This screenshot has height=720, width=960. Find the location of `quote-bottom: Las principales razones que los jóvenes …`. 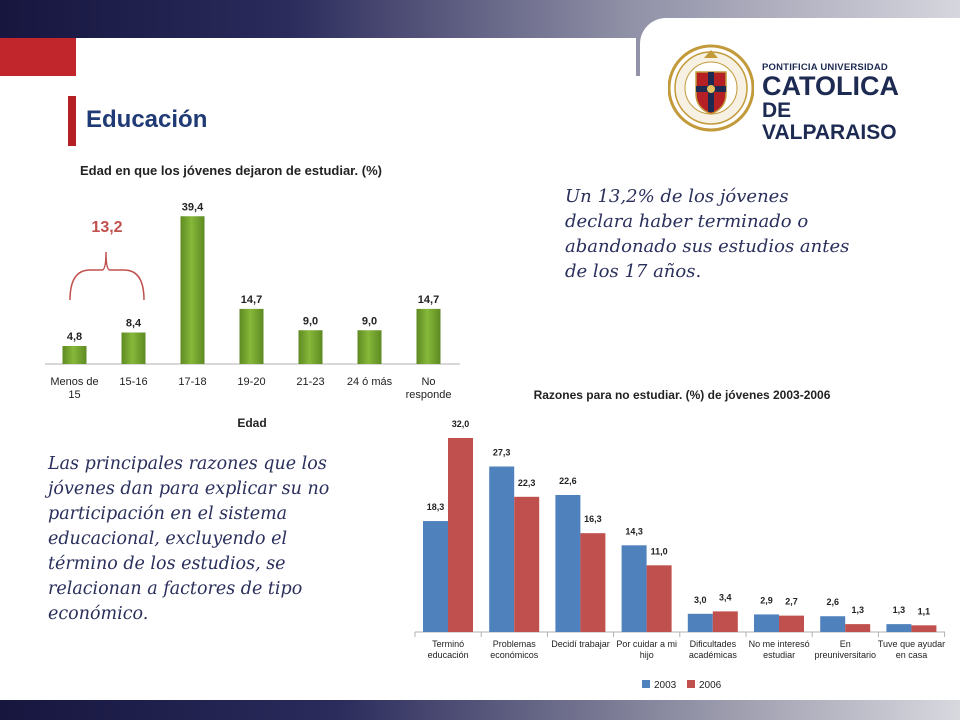

quote-bottom: Las principales razones que los jóvenes … is located at coordinates (189, 539).